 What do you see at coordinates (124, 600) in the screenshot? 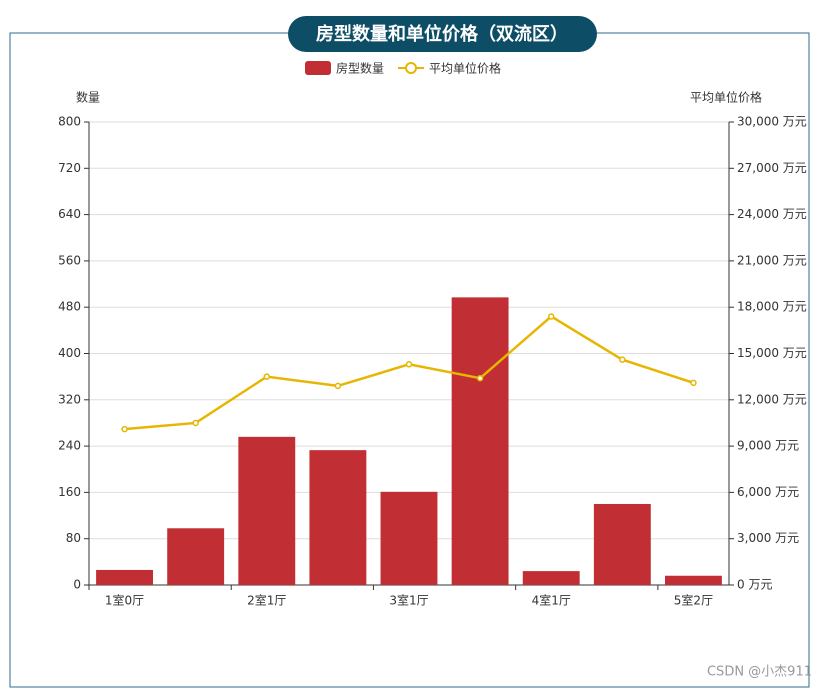
I see `x-tick-label: 1室0厅` at bounding box center [124, 600].